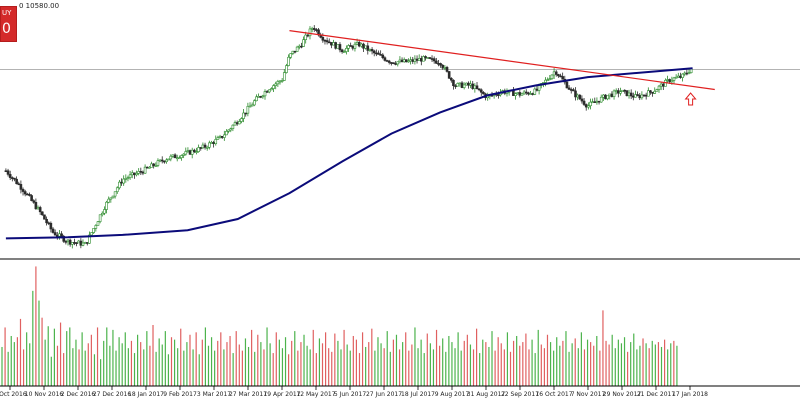  What do you see at coordinates (214, 394) in the screenshot?
I see `x-tick-label: 3 Mar 2017` at bounding box center [214, 394].